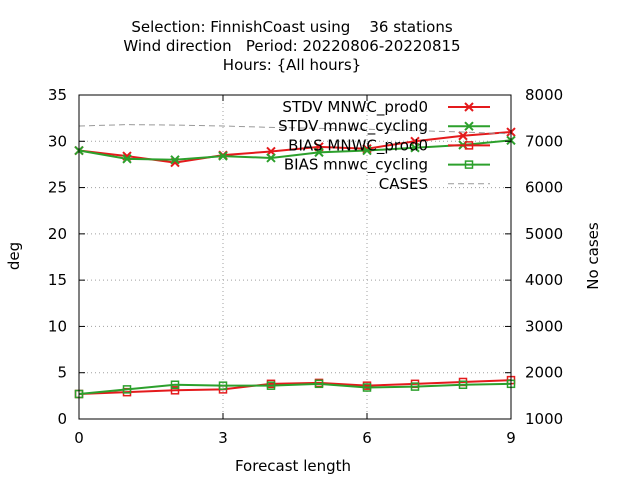  Describe the element at coordinates (367, 438) in the screenshot. I see `x-tick-label: 6` at that location.